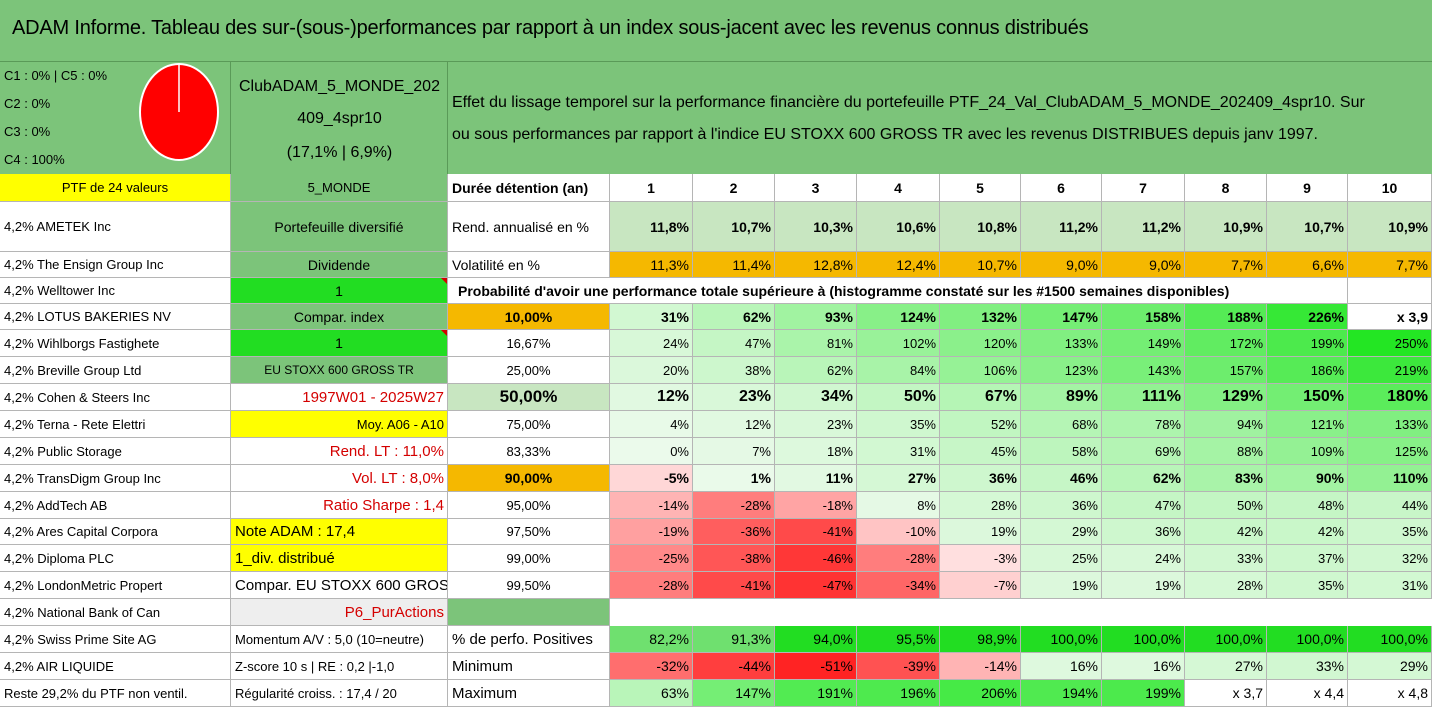  What do you see at coordinates (1143, 585) in the screenshot?
I see `prob-value: 19%` at bounding box center [1143, 585].